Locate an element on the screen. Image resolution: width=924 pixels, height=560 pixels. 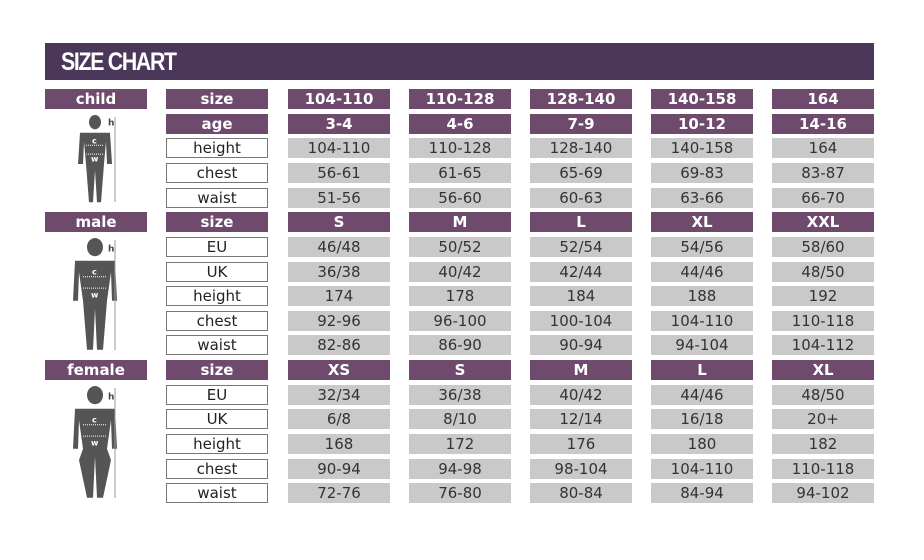
column-header: 7-9 is located at coordinates (581, 124).